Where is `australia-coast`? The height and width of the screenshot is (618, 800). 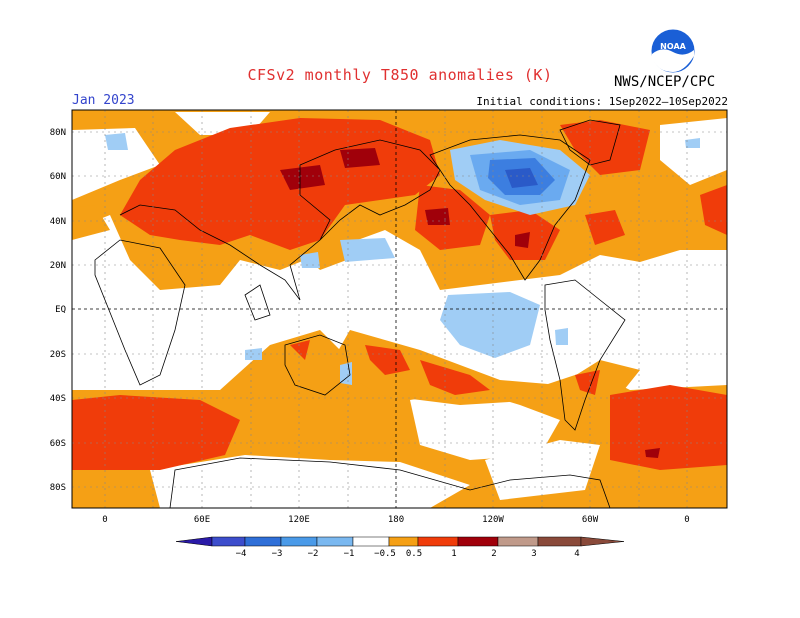 australia-coast is located at coordinates (317, 365).